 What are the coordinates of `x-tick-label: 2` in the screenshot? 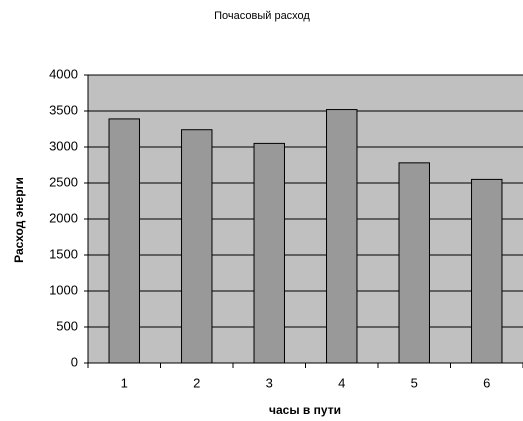 It's located at (196, 382).